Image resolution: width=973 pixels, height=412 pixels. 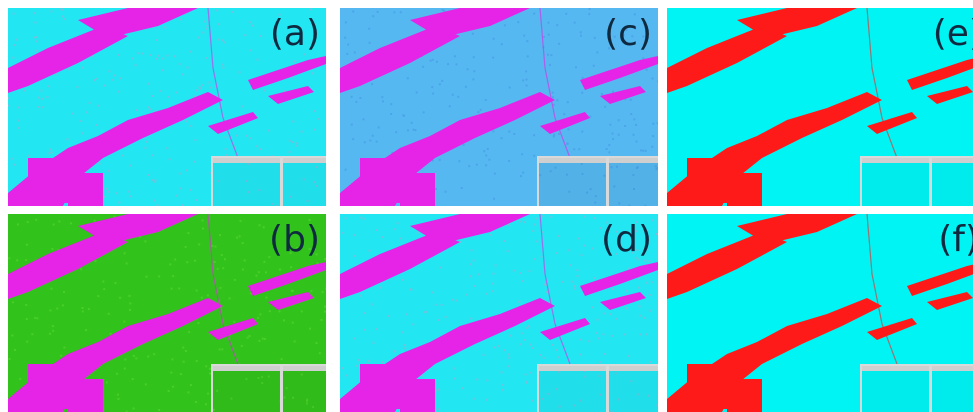 I want to click on panel-d-inset-left, so click(x=572, y=388).